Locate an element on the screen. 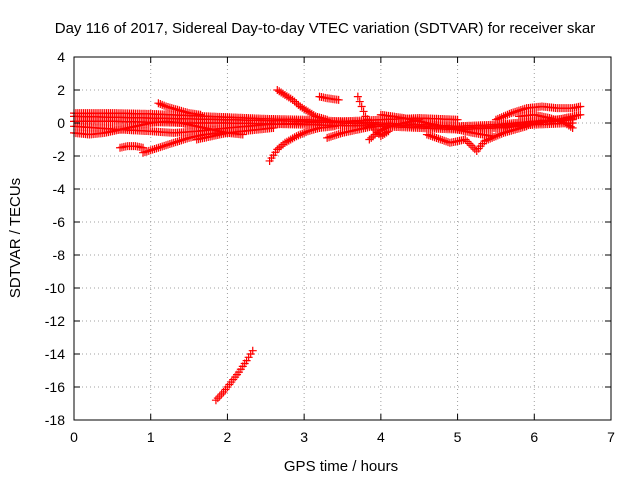 This screenshot has width=640, height=485. x-tick-label: 3 is located at coordinates (304, 437).